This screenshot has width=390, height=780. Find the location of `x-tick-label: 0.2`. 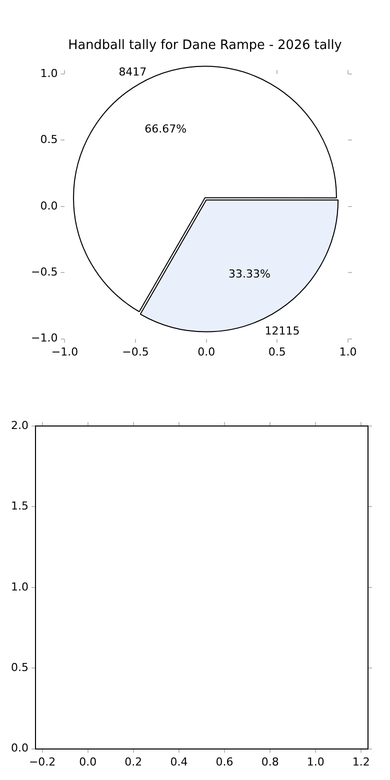

x-tick-label: 0.2 is located at coordinates (133, 761).